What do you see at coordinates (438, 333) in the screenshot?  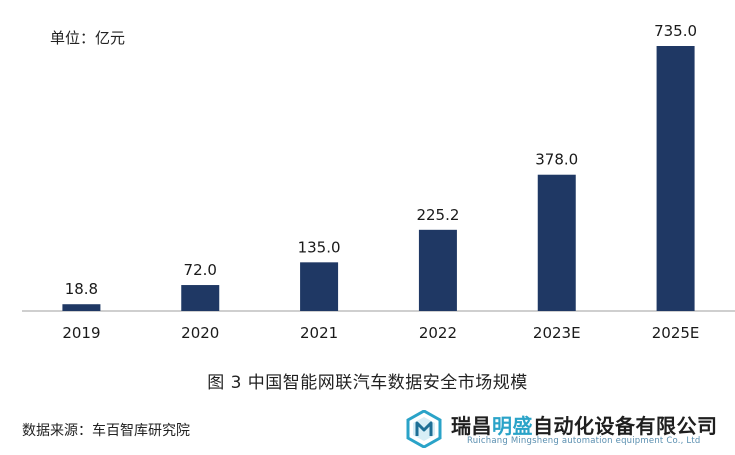 I see `tick-label-2022: 2022` at bounding box center [438, 333].